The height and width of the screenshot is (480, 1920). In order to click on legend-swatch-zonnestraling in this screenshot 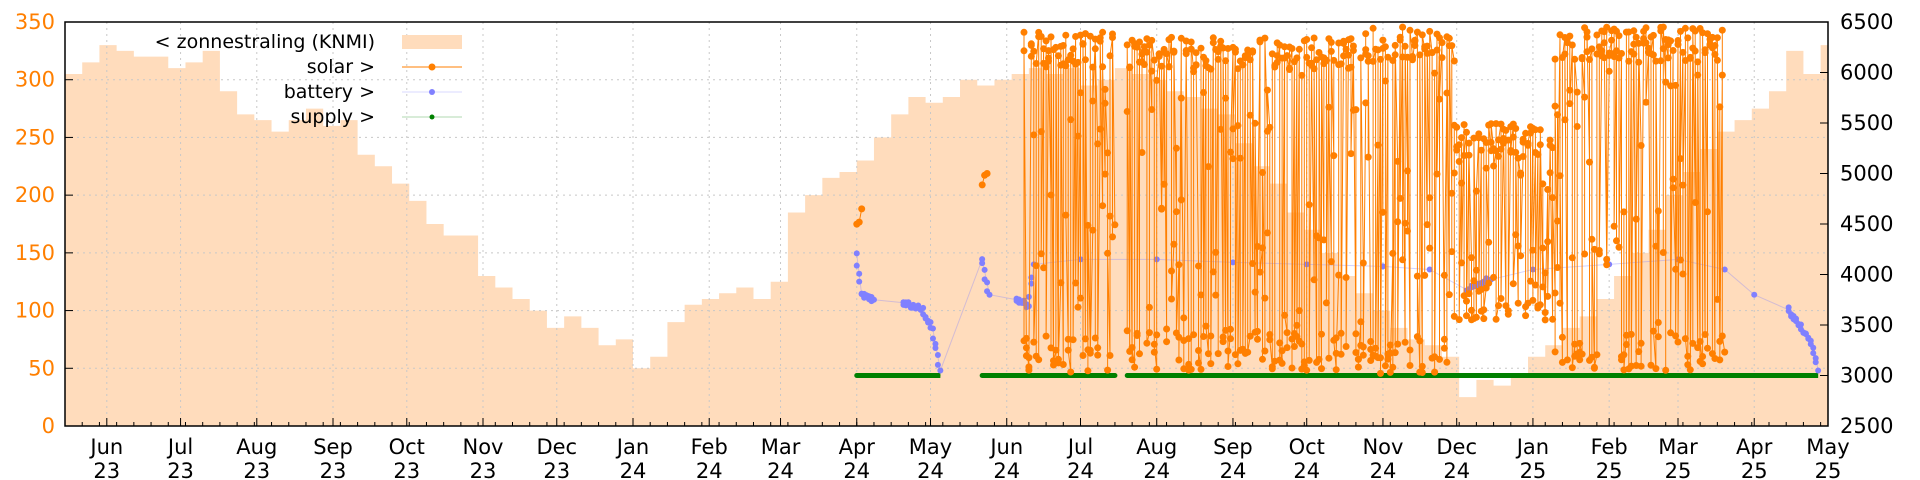, I will do `click(432, 42)`.